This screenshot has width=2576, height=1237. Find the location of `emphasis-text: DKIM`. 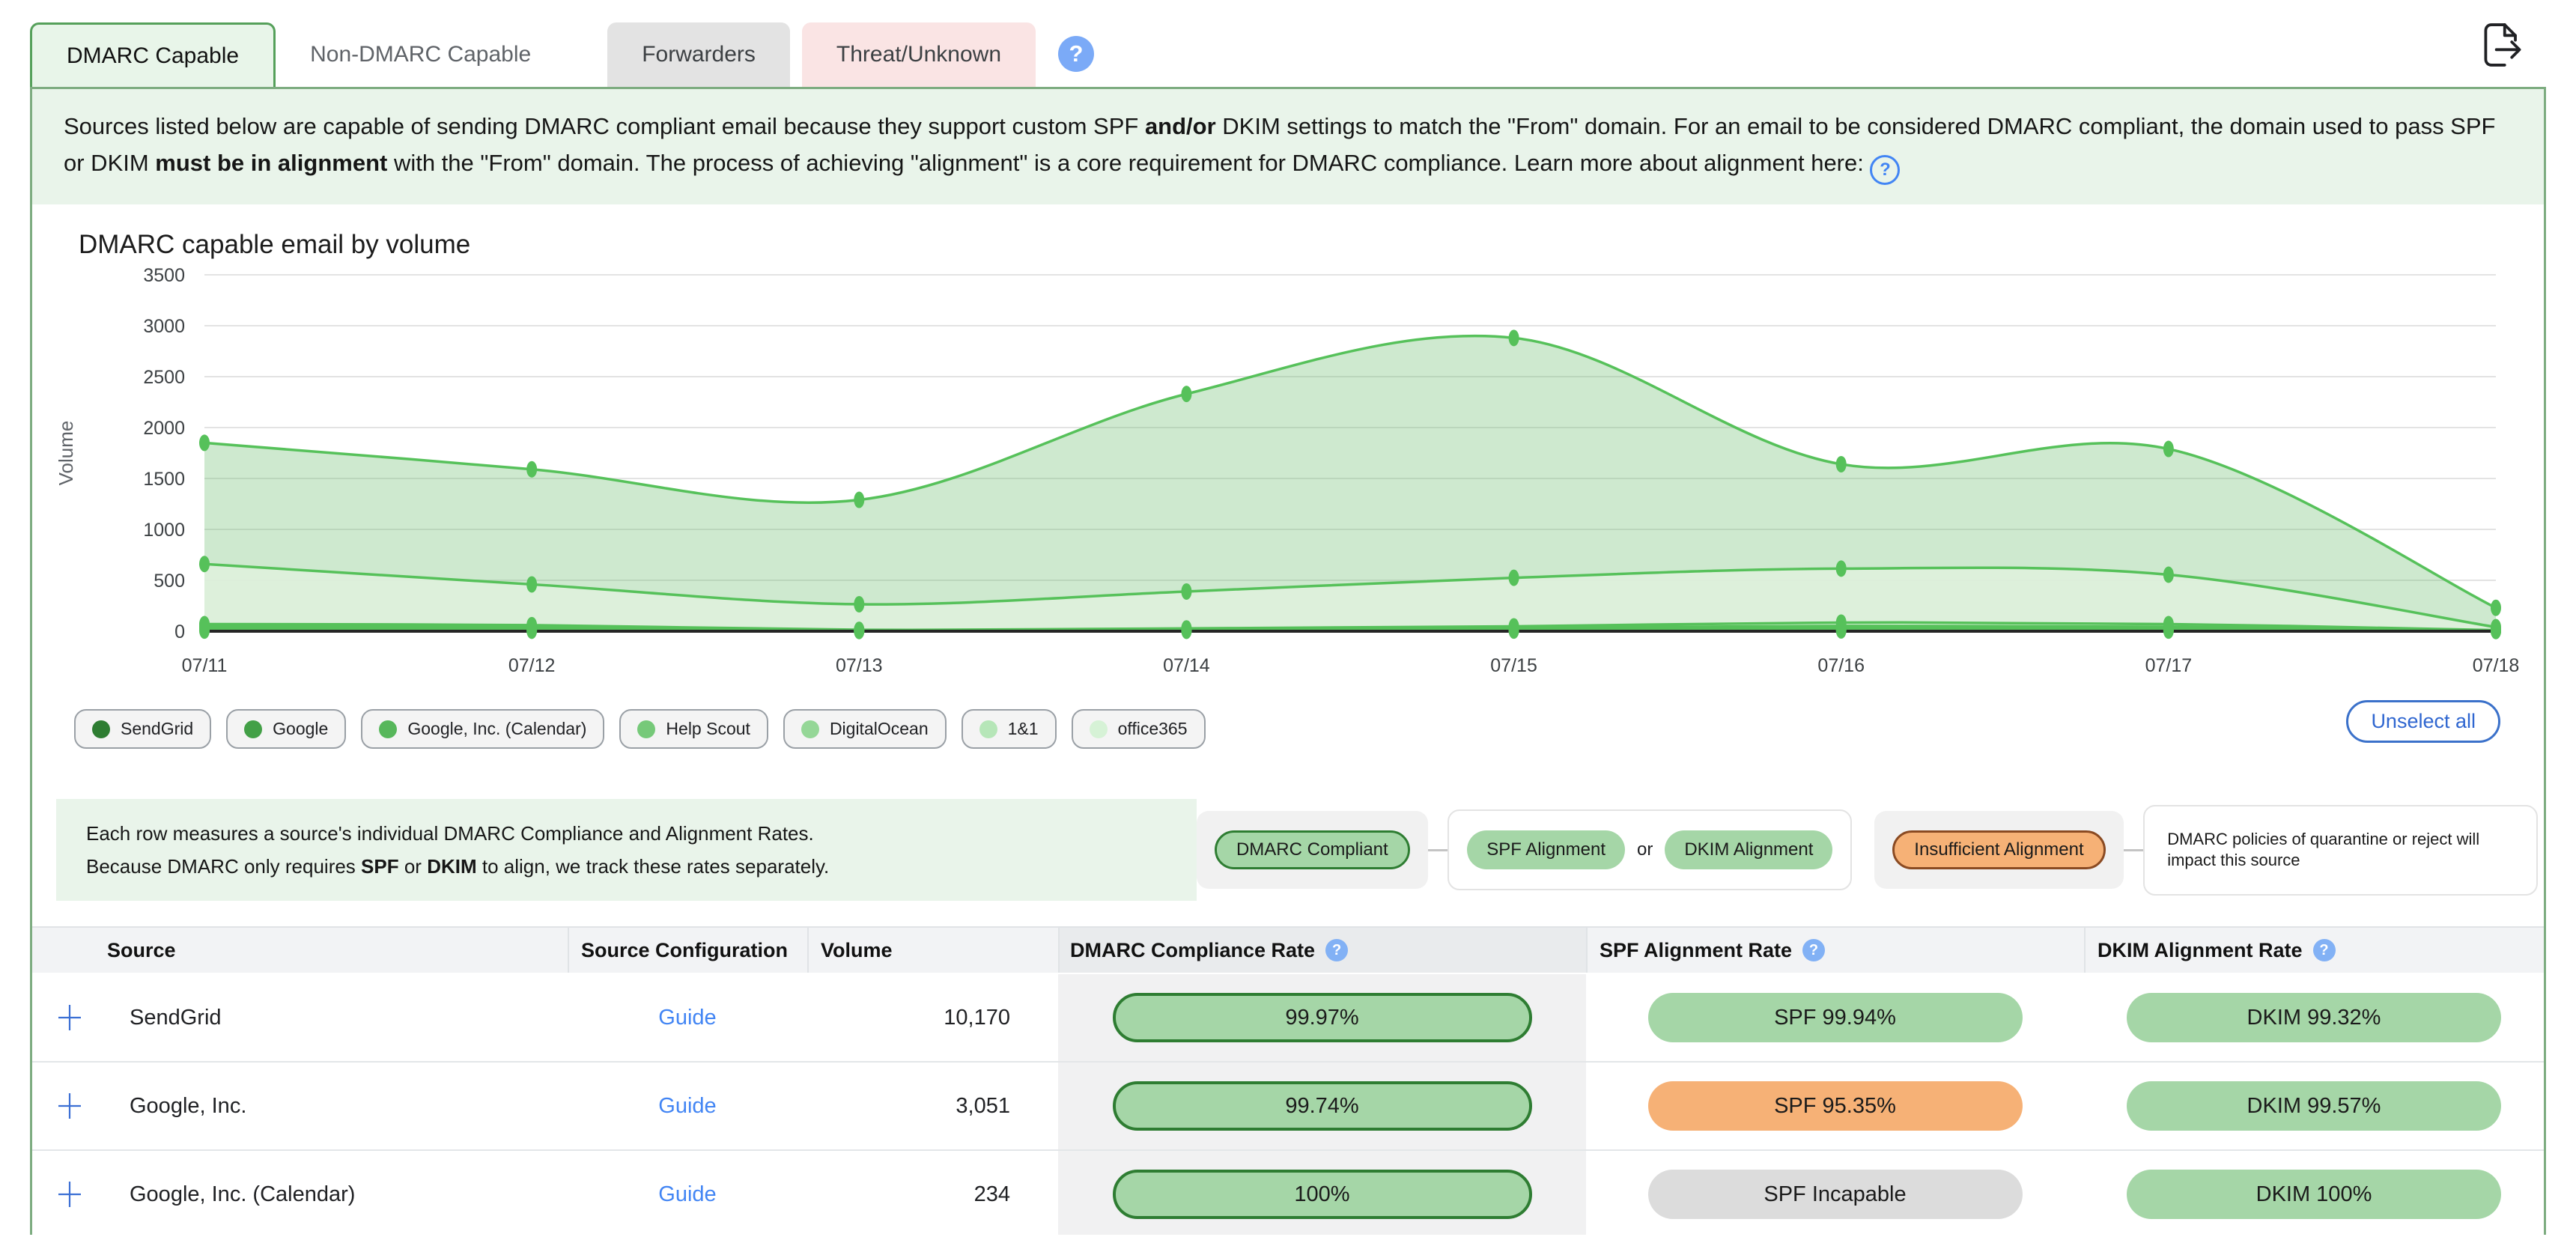

emphasis-text: DKIM is located at coordinates (452, 866).